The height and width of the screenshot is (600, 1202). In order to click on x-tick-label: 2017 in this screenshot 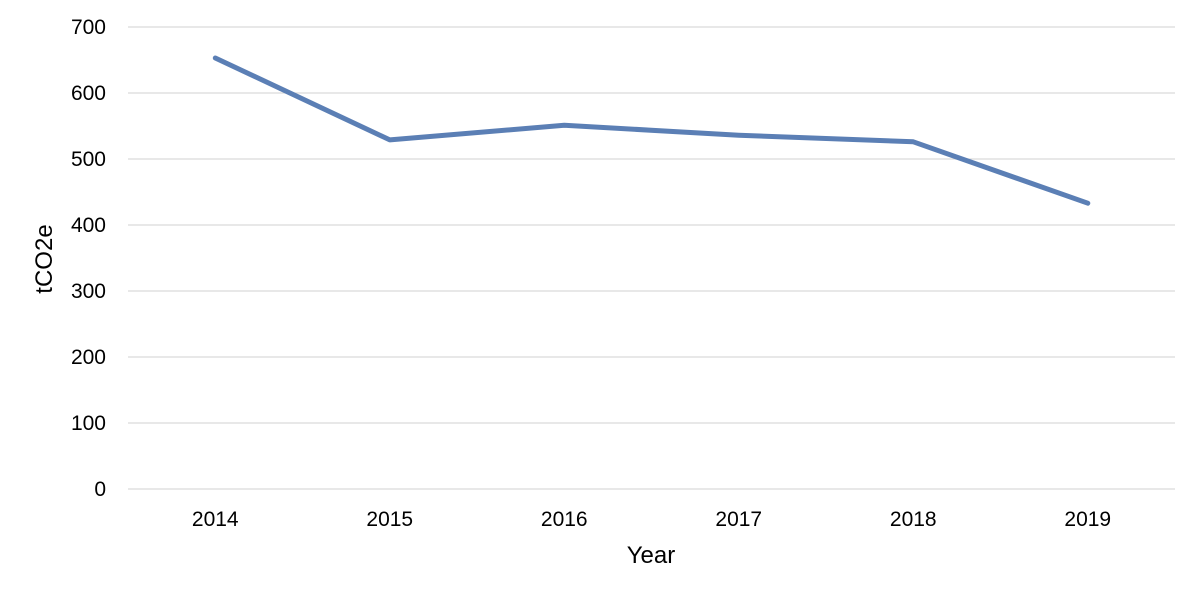, I will do `click(738, 519)`.